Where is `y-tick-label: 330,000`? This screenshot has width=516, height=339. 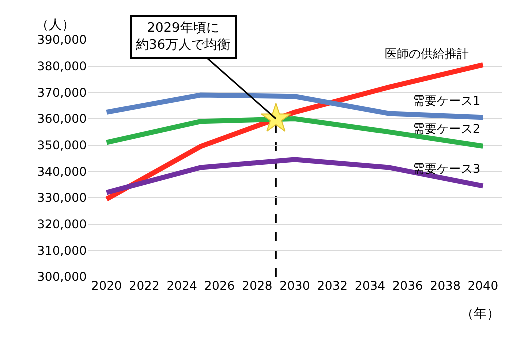 y-tick-label: 330,000 is located at coordinates (62, 198).